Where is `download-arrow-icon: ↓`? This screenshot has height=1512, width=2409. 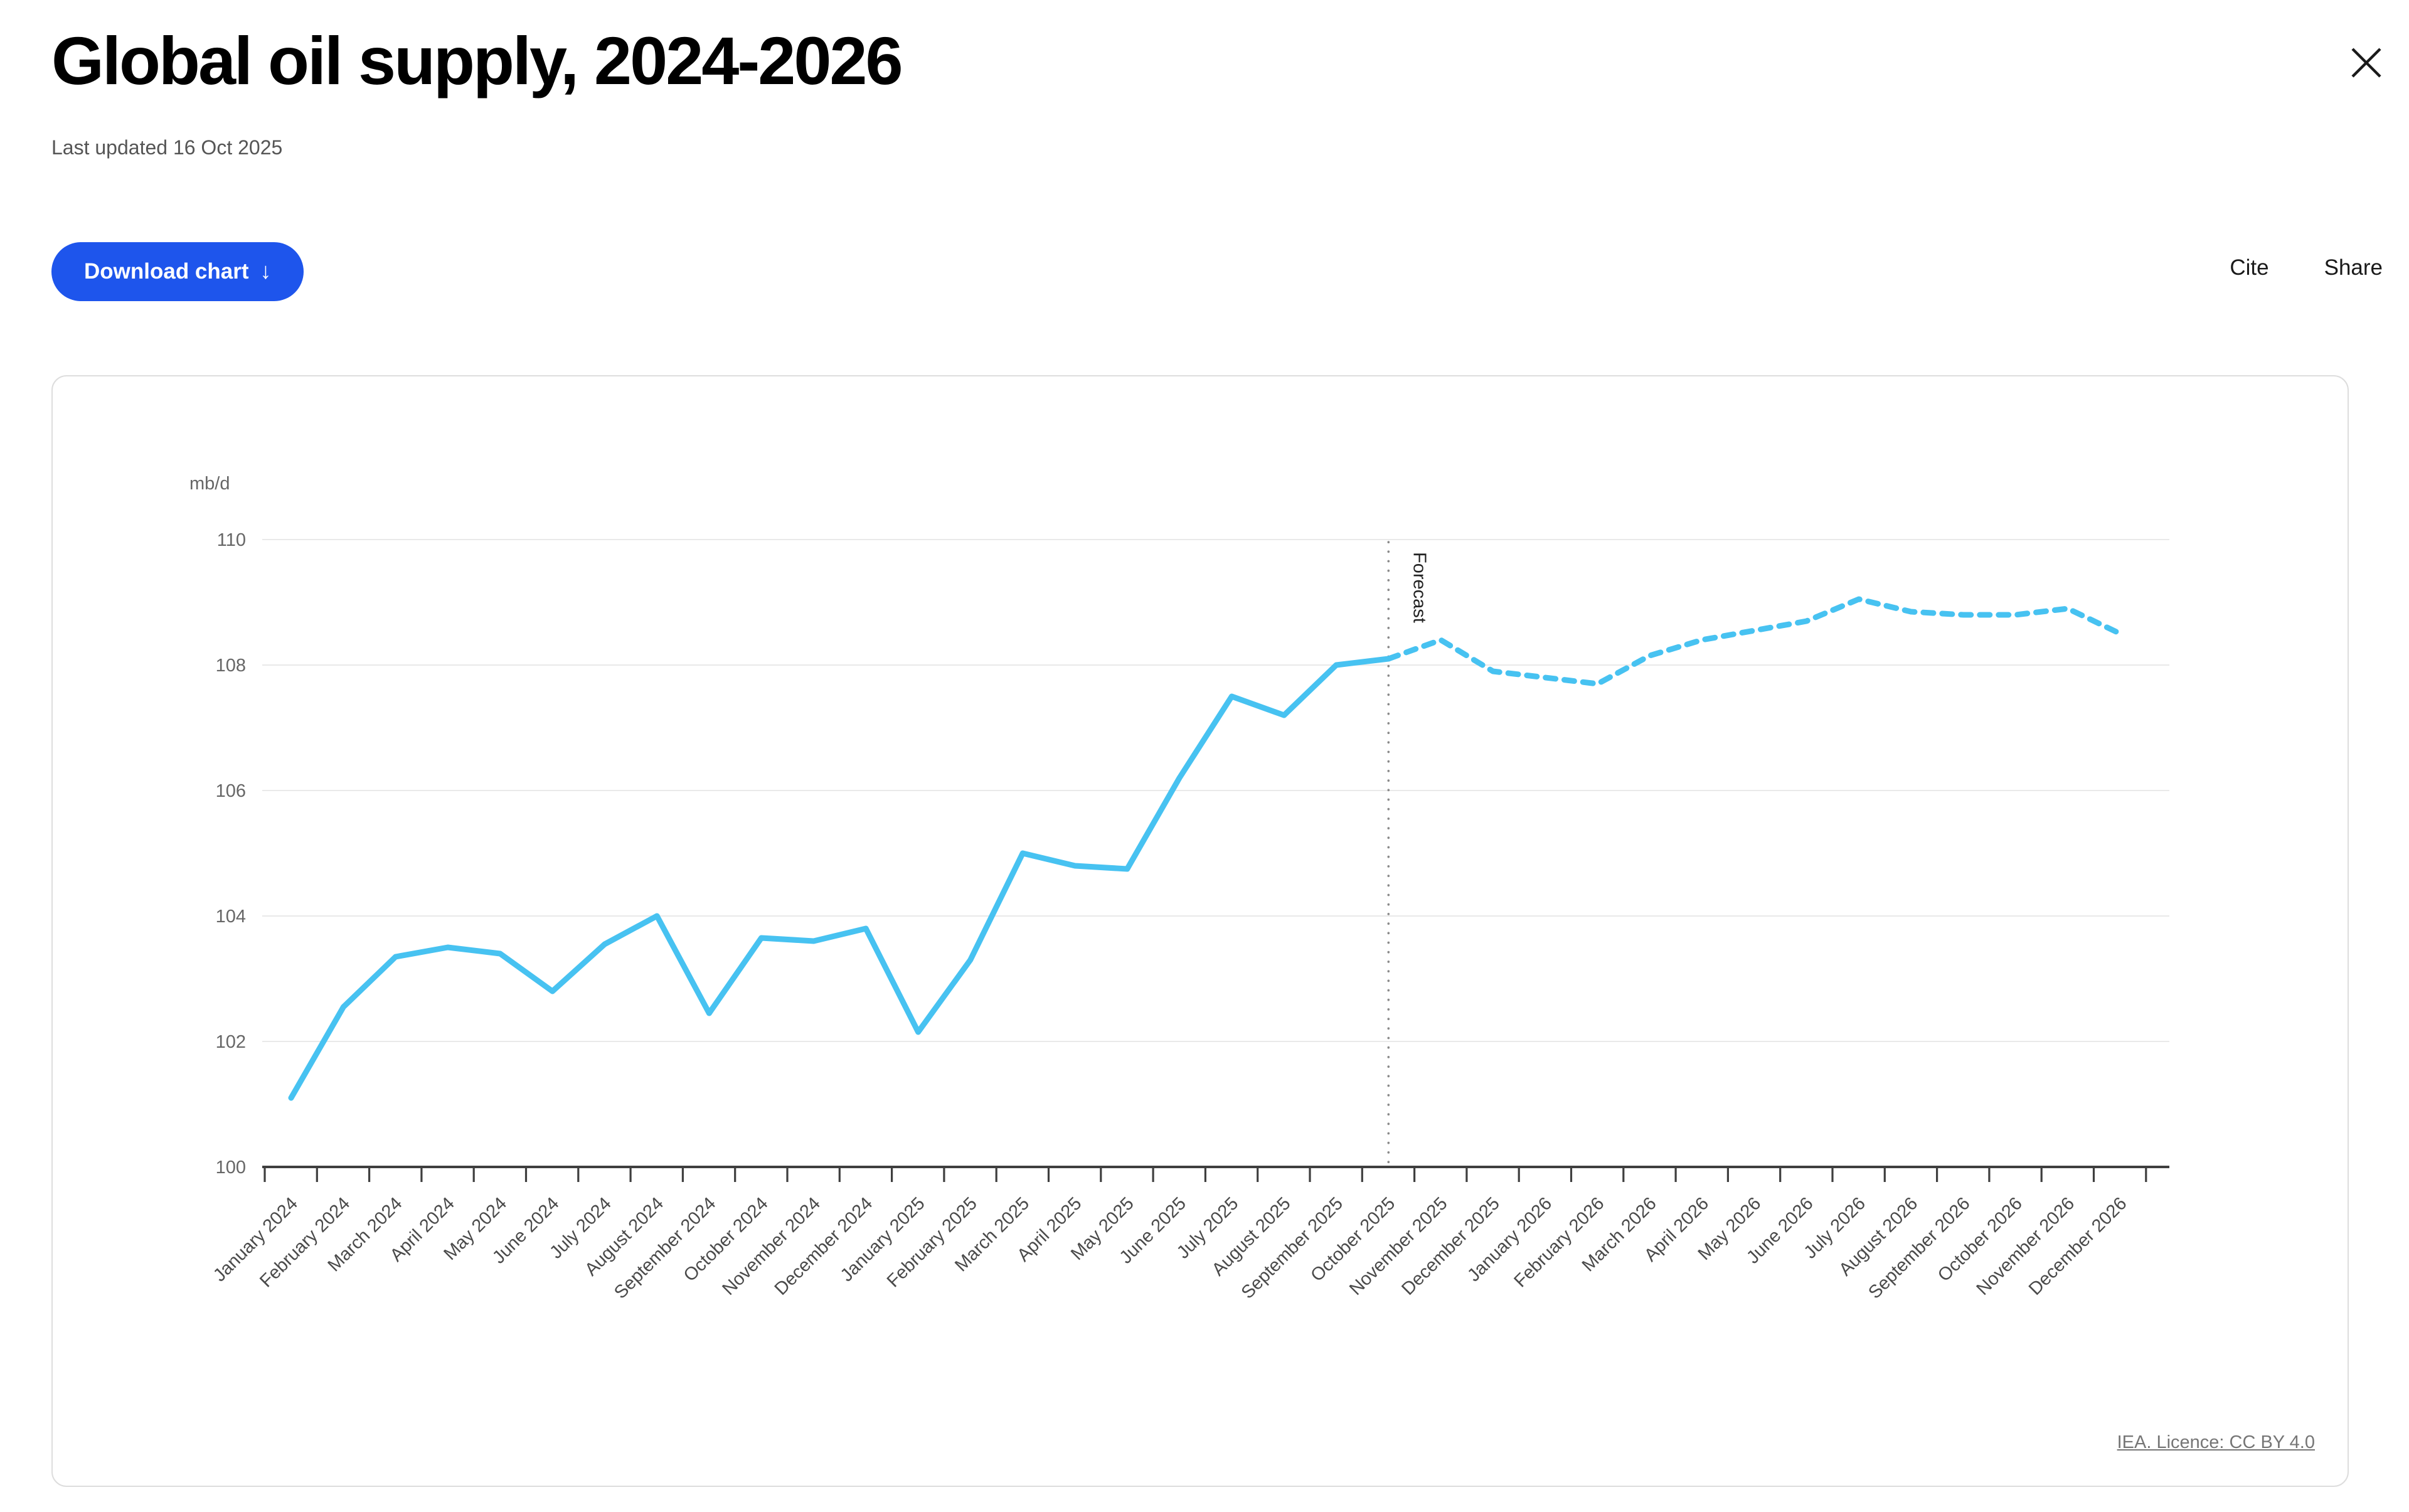 download-arrow-icon: ↓ is located at coordinates (266, 271).